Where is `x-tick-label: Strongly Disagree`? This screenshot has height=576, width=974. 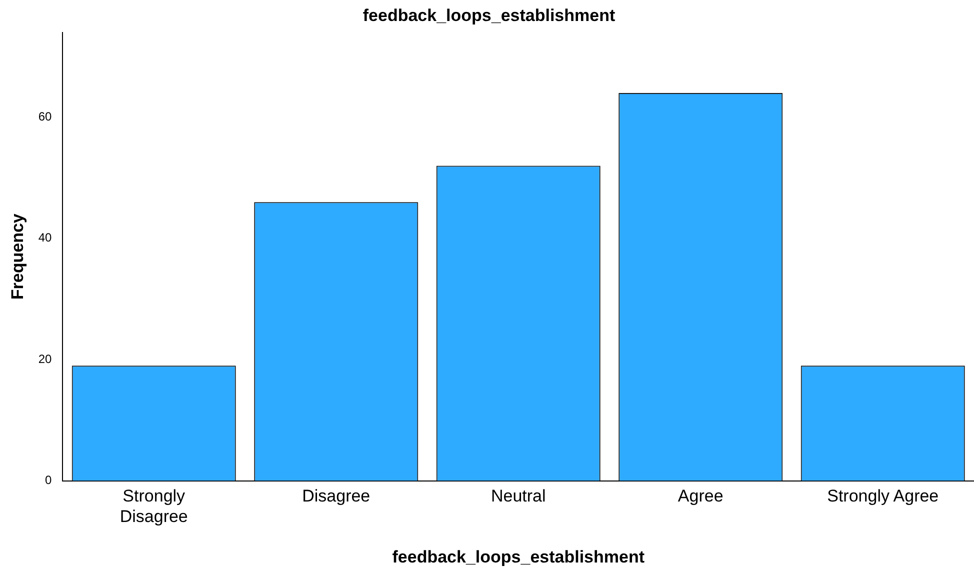 x-tick-label: Strongly Disagree is located at coordinates (154, 506).